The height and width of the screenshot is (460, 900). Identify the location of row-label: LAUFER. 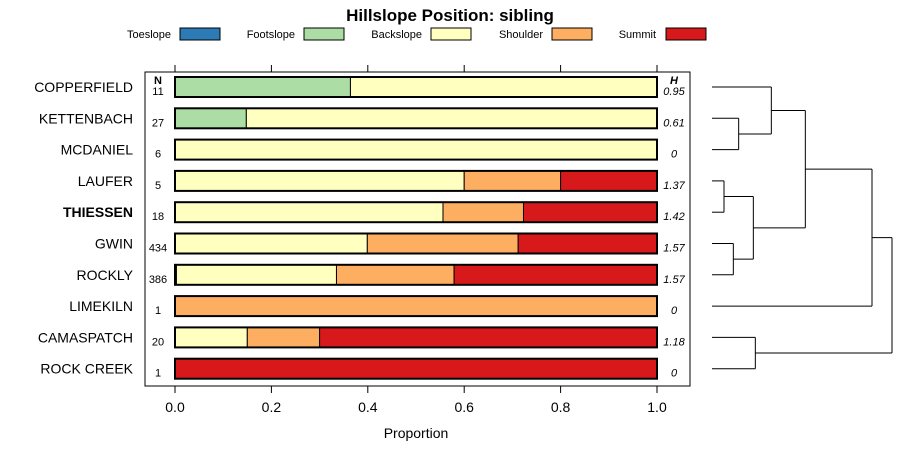
(105, 181).